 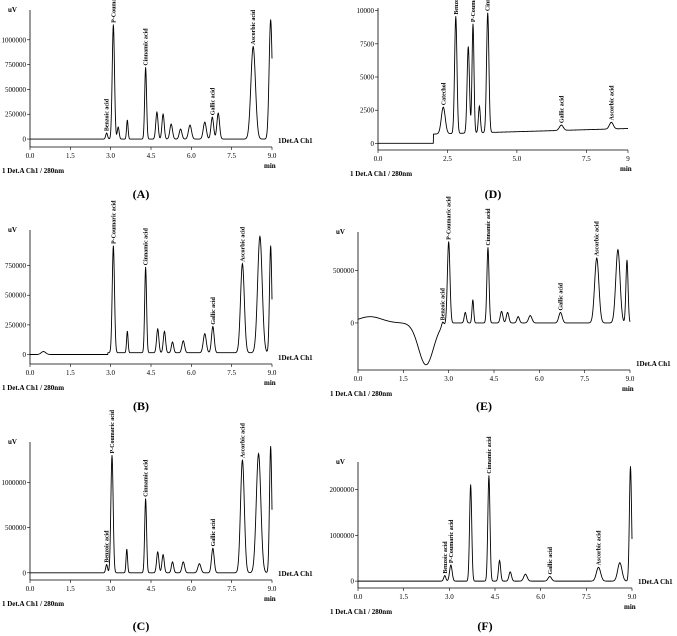 What do you see at coordinates (367, 44) in the screenshot?
I see `y-tick-label: 7500` at bounding box center [367, 44].